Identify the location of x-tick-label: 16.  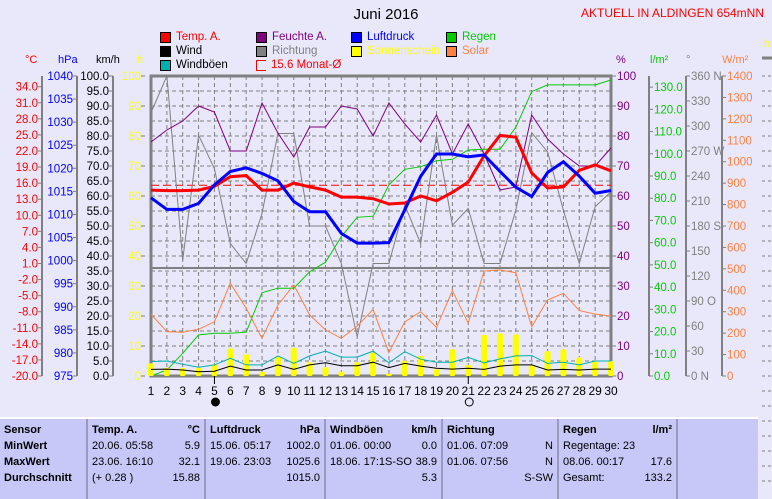
(389, 391).